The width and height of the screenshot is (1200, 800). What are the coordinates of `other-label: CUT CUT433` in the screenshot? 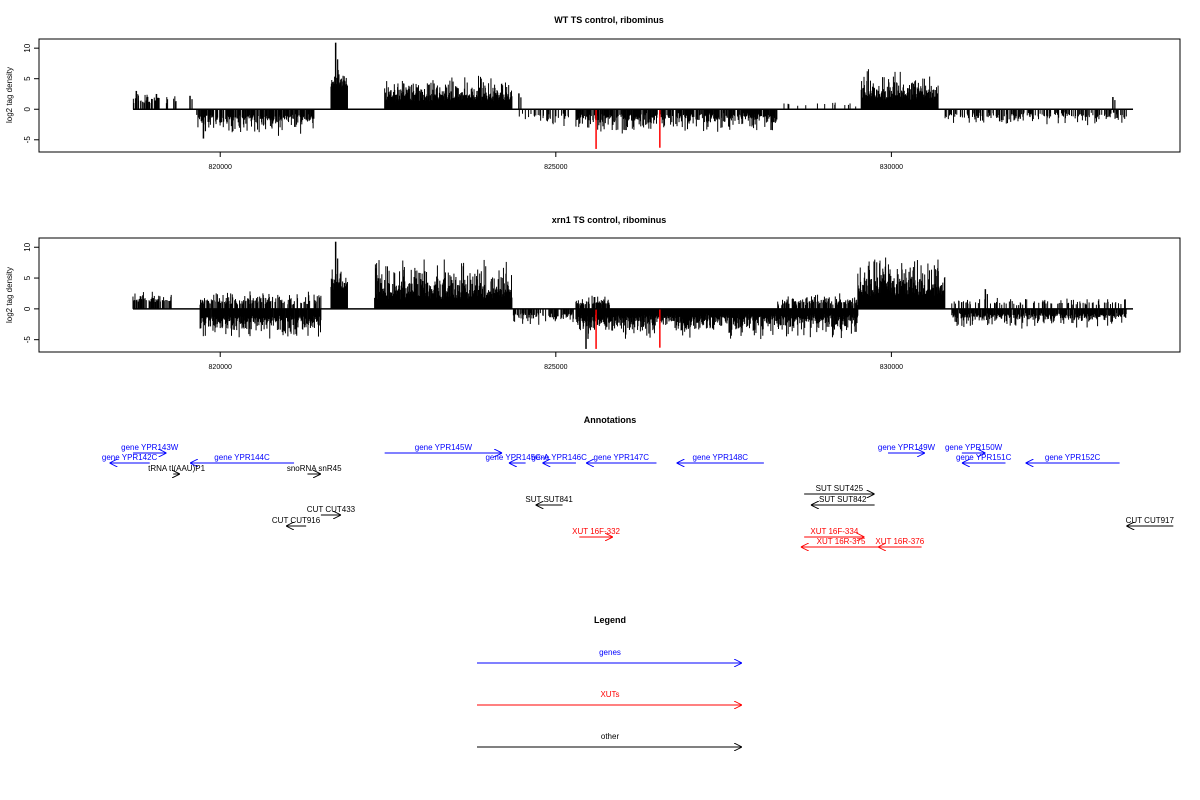 It's located at (331, 509).